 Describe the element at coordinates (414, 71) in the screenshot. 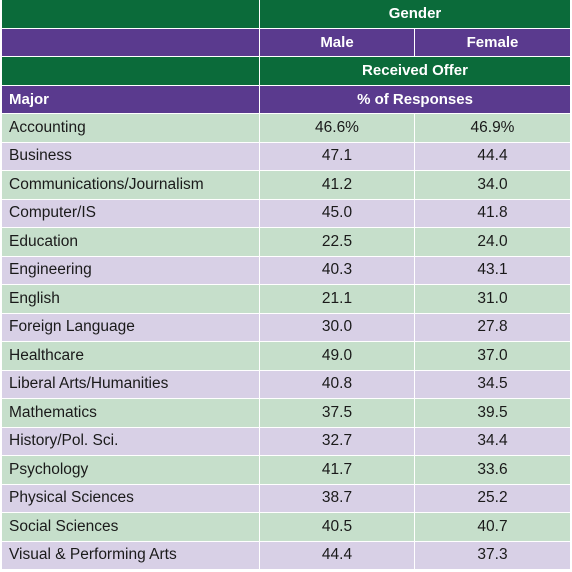

I see `header-received-offer: Received Offer` at that location.